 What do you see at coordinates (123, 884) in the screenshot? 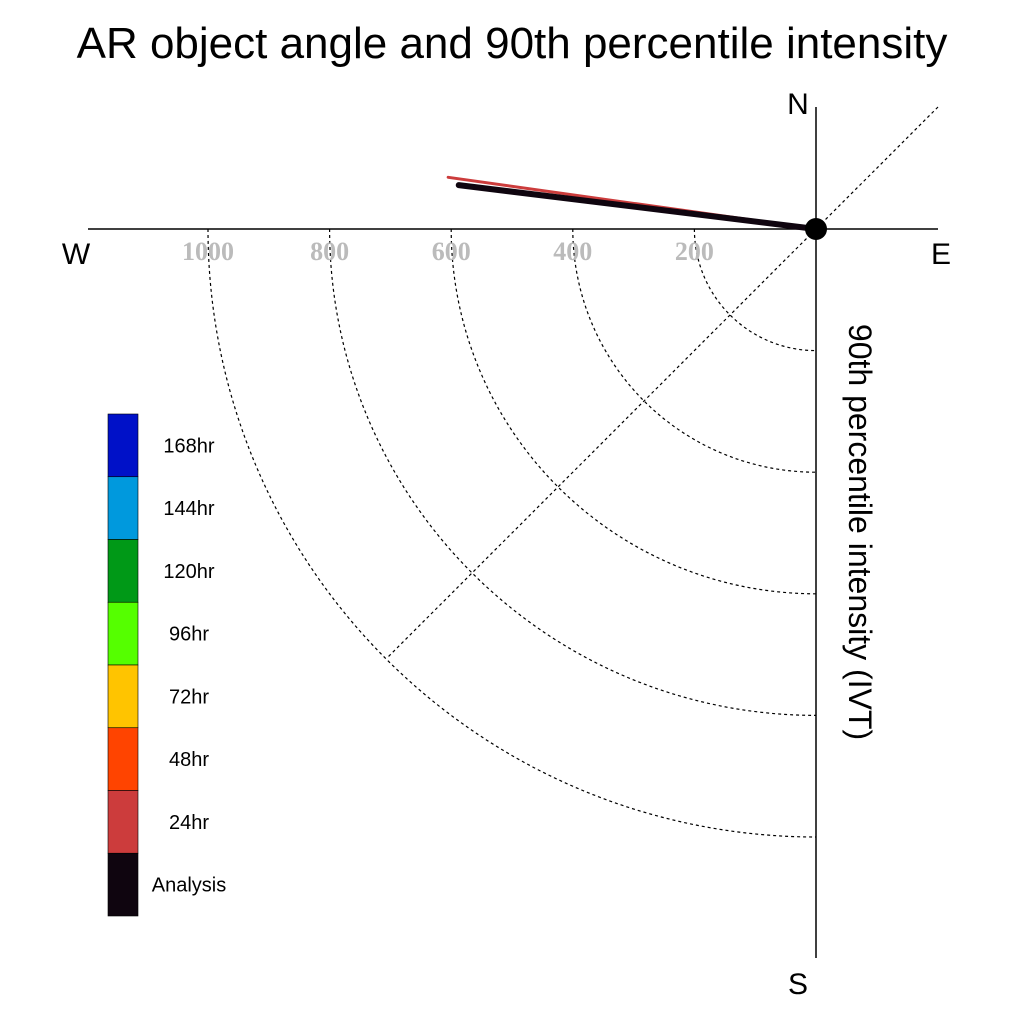
I see `legend-swatch-analysis` at bounding box center [123, 884].